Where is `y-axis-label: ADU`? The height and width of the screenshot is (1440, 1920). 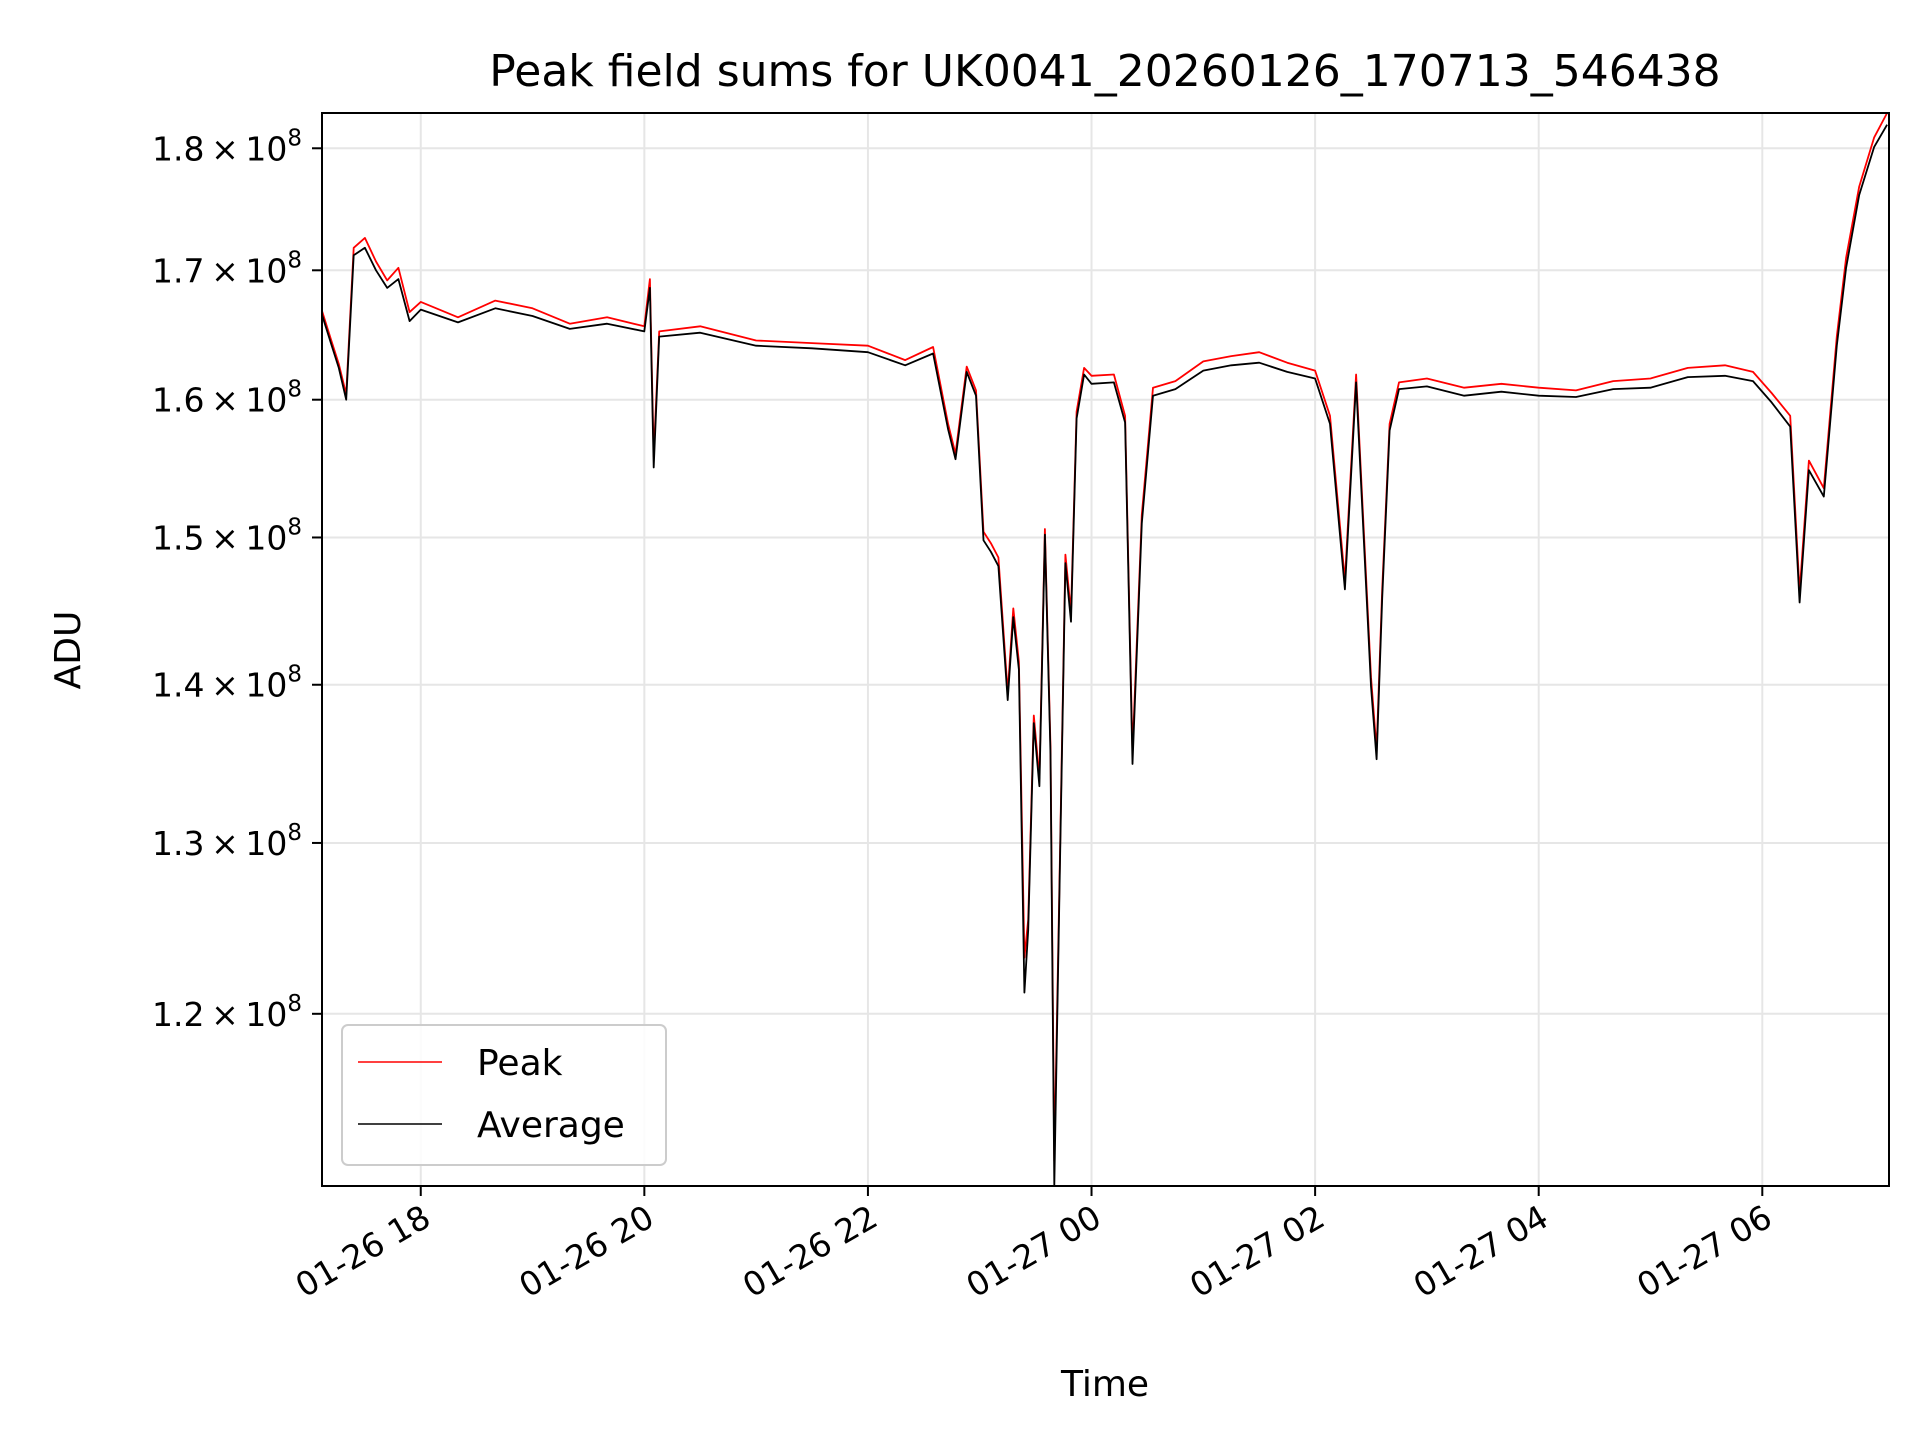 y-axis-label: ADU is located at coordinates (68, 650).